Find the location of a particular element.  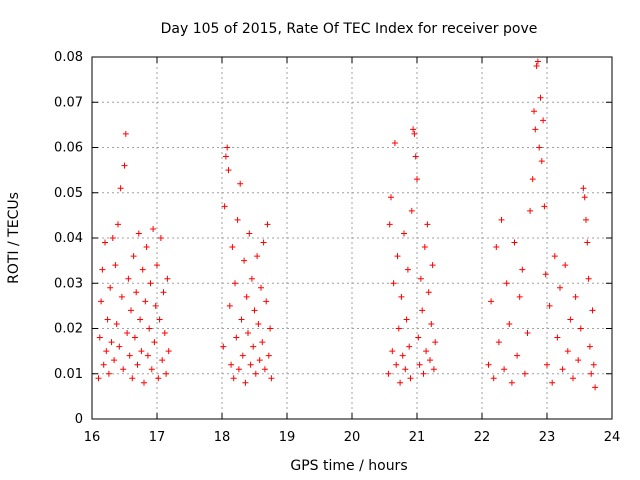

y-tick-label: 0.05 is located at coordinates (68, 193).